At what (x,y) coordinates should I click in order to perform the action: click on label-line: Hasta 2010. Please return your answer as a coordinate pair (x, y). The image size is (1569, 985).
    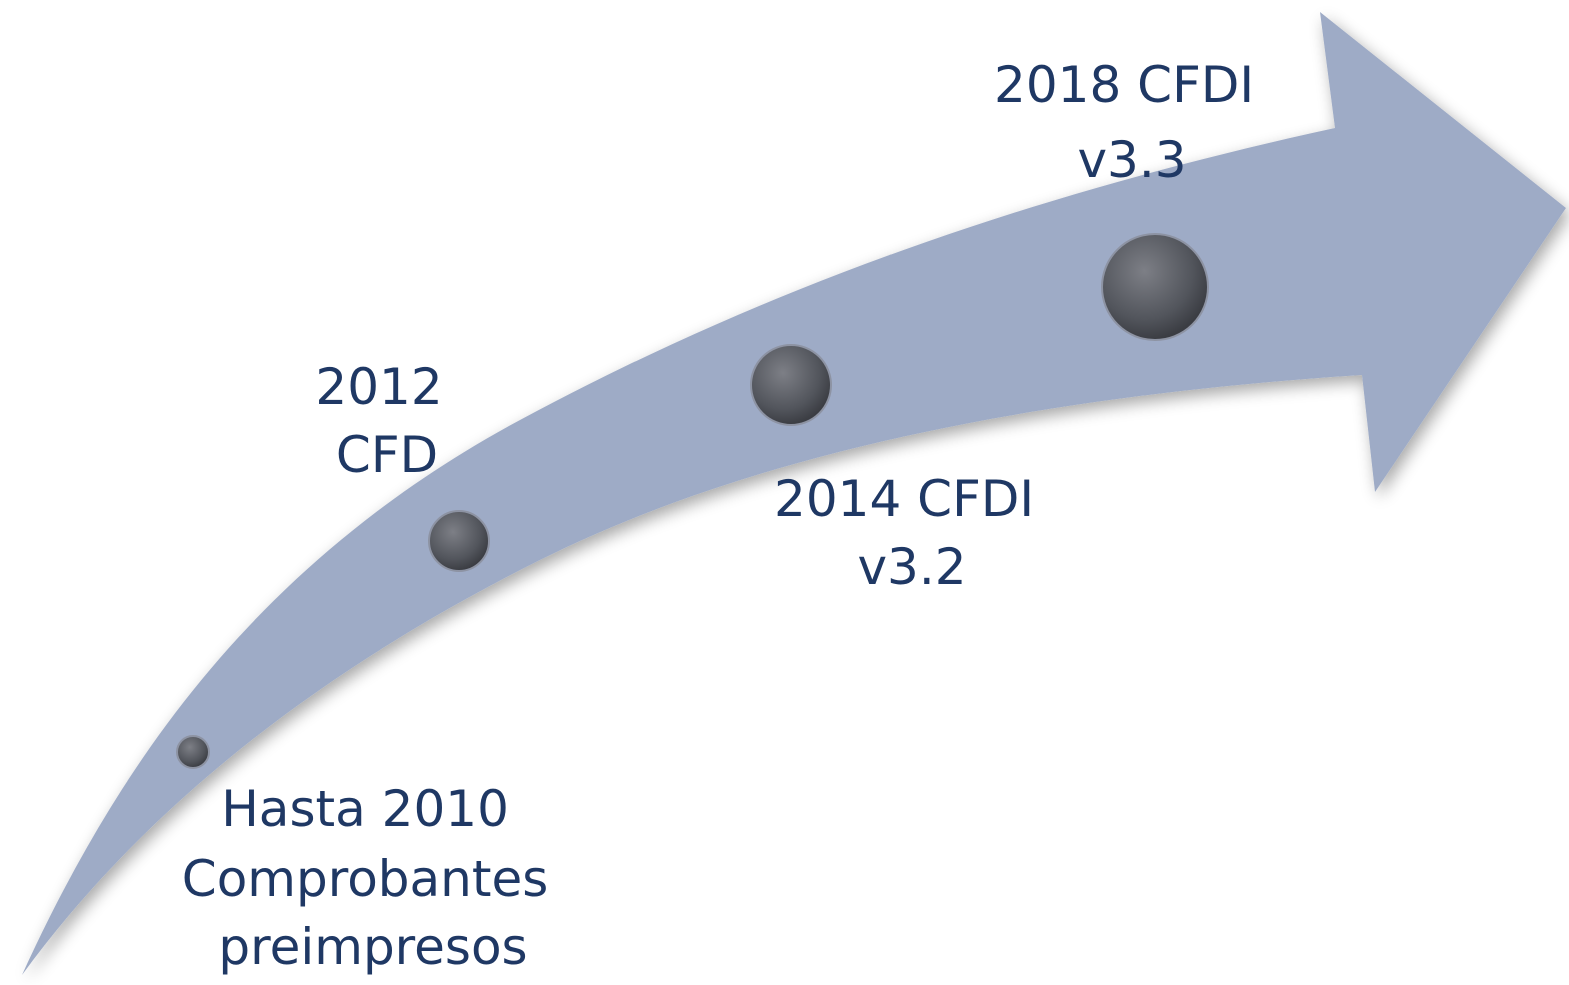
    Looking at the image, I should click on (365, 809).